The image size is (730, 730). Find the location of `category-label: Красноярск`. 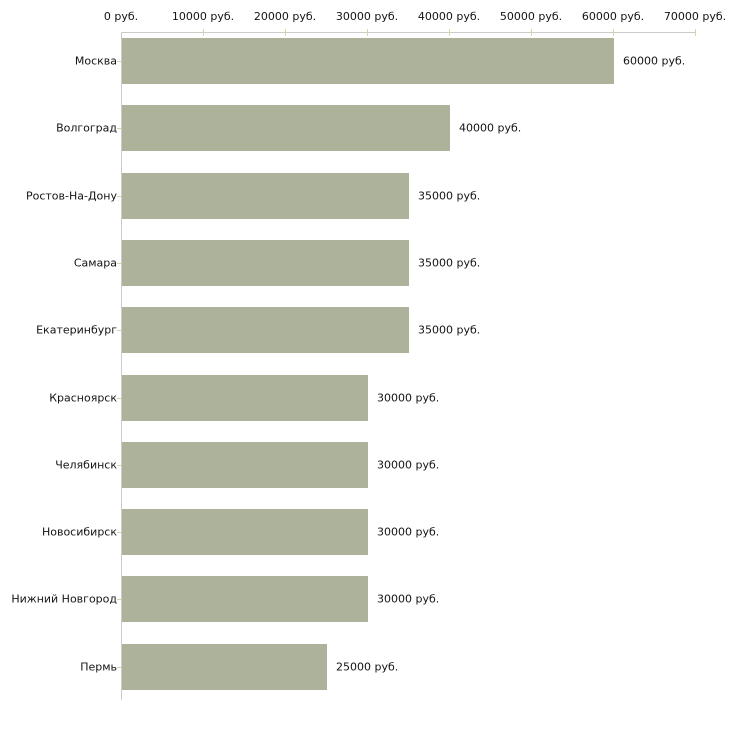

category-label: Красноярск is located at coordinates (83, 397).